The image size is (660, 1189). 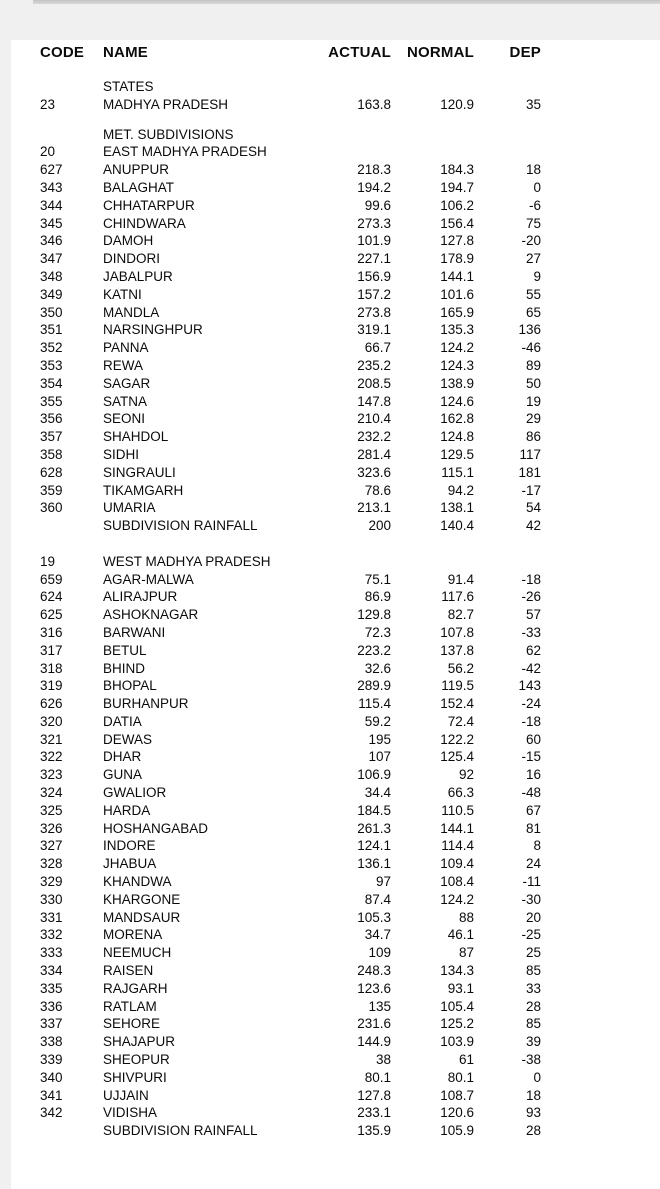 What do you see at coordinates (533, 953) in the screenshot?
I see `cell-dep: 25` at bounding box center [533, 953].